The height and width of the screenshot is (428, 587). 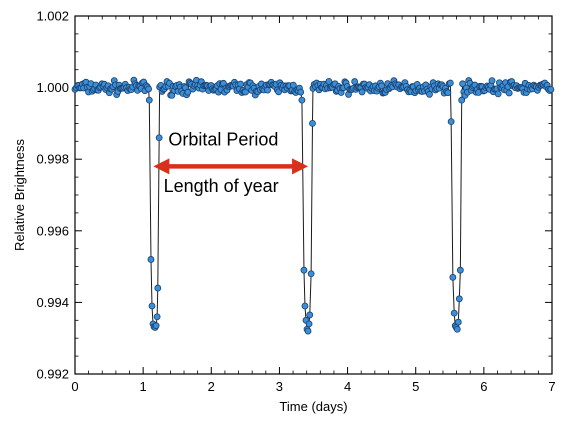 I want to click on x-axis-title: Time (days), so click(x=313, y=406).